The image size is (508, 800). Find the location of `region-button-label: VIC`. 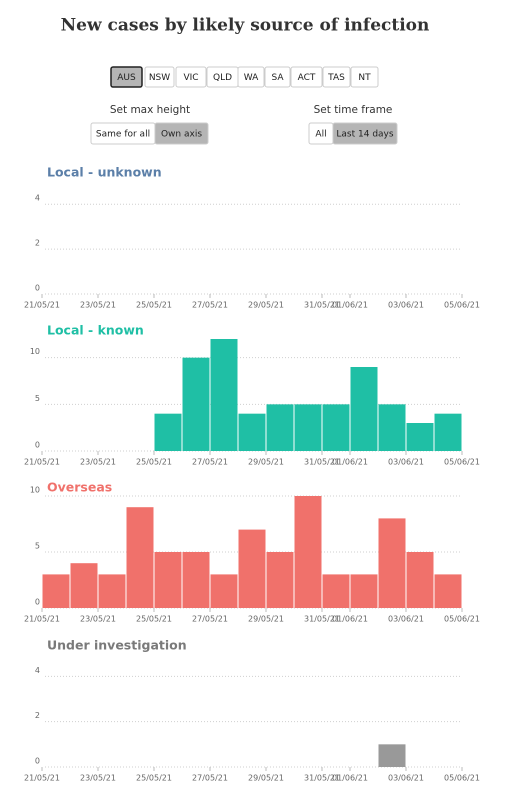

region-button-label: VIC is located at coordinates (190, 78).